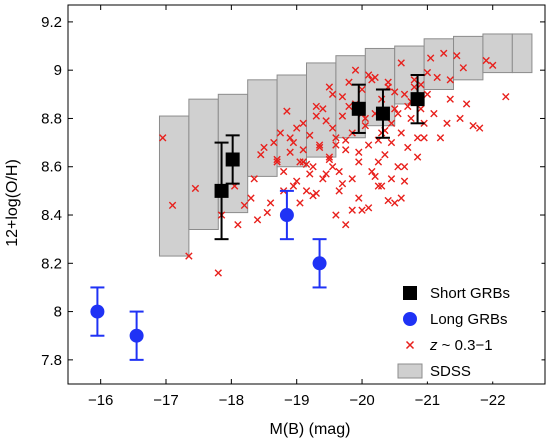  I want to click on y-tick-label-6: 9, so click(58, 70).